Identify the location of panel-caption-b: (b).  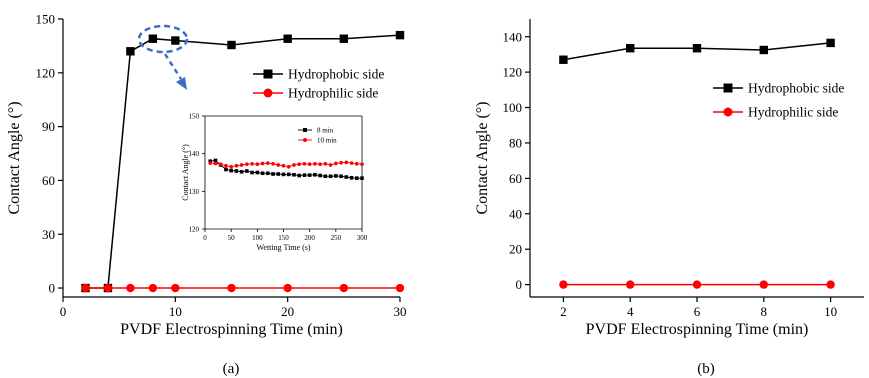
(706, 369).